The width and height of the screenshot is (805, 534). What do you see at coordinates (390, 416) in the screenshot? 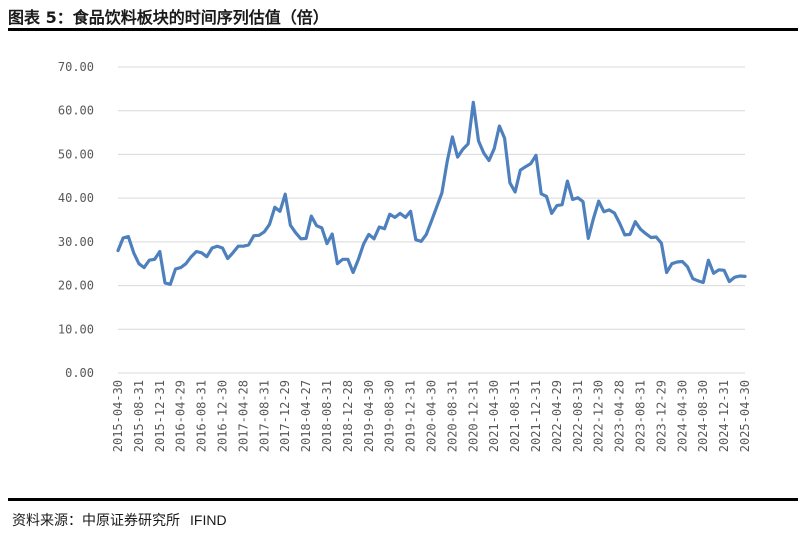
I see `x-tick-label: 2019-08-30` at bounding box center [390, 416].